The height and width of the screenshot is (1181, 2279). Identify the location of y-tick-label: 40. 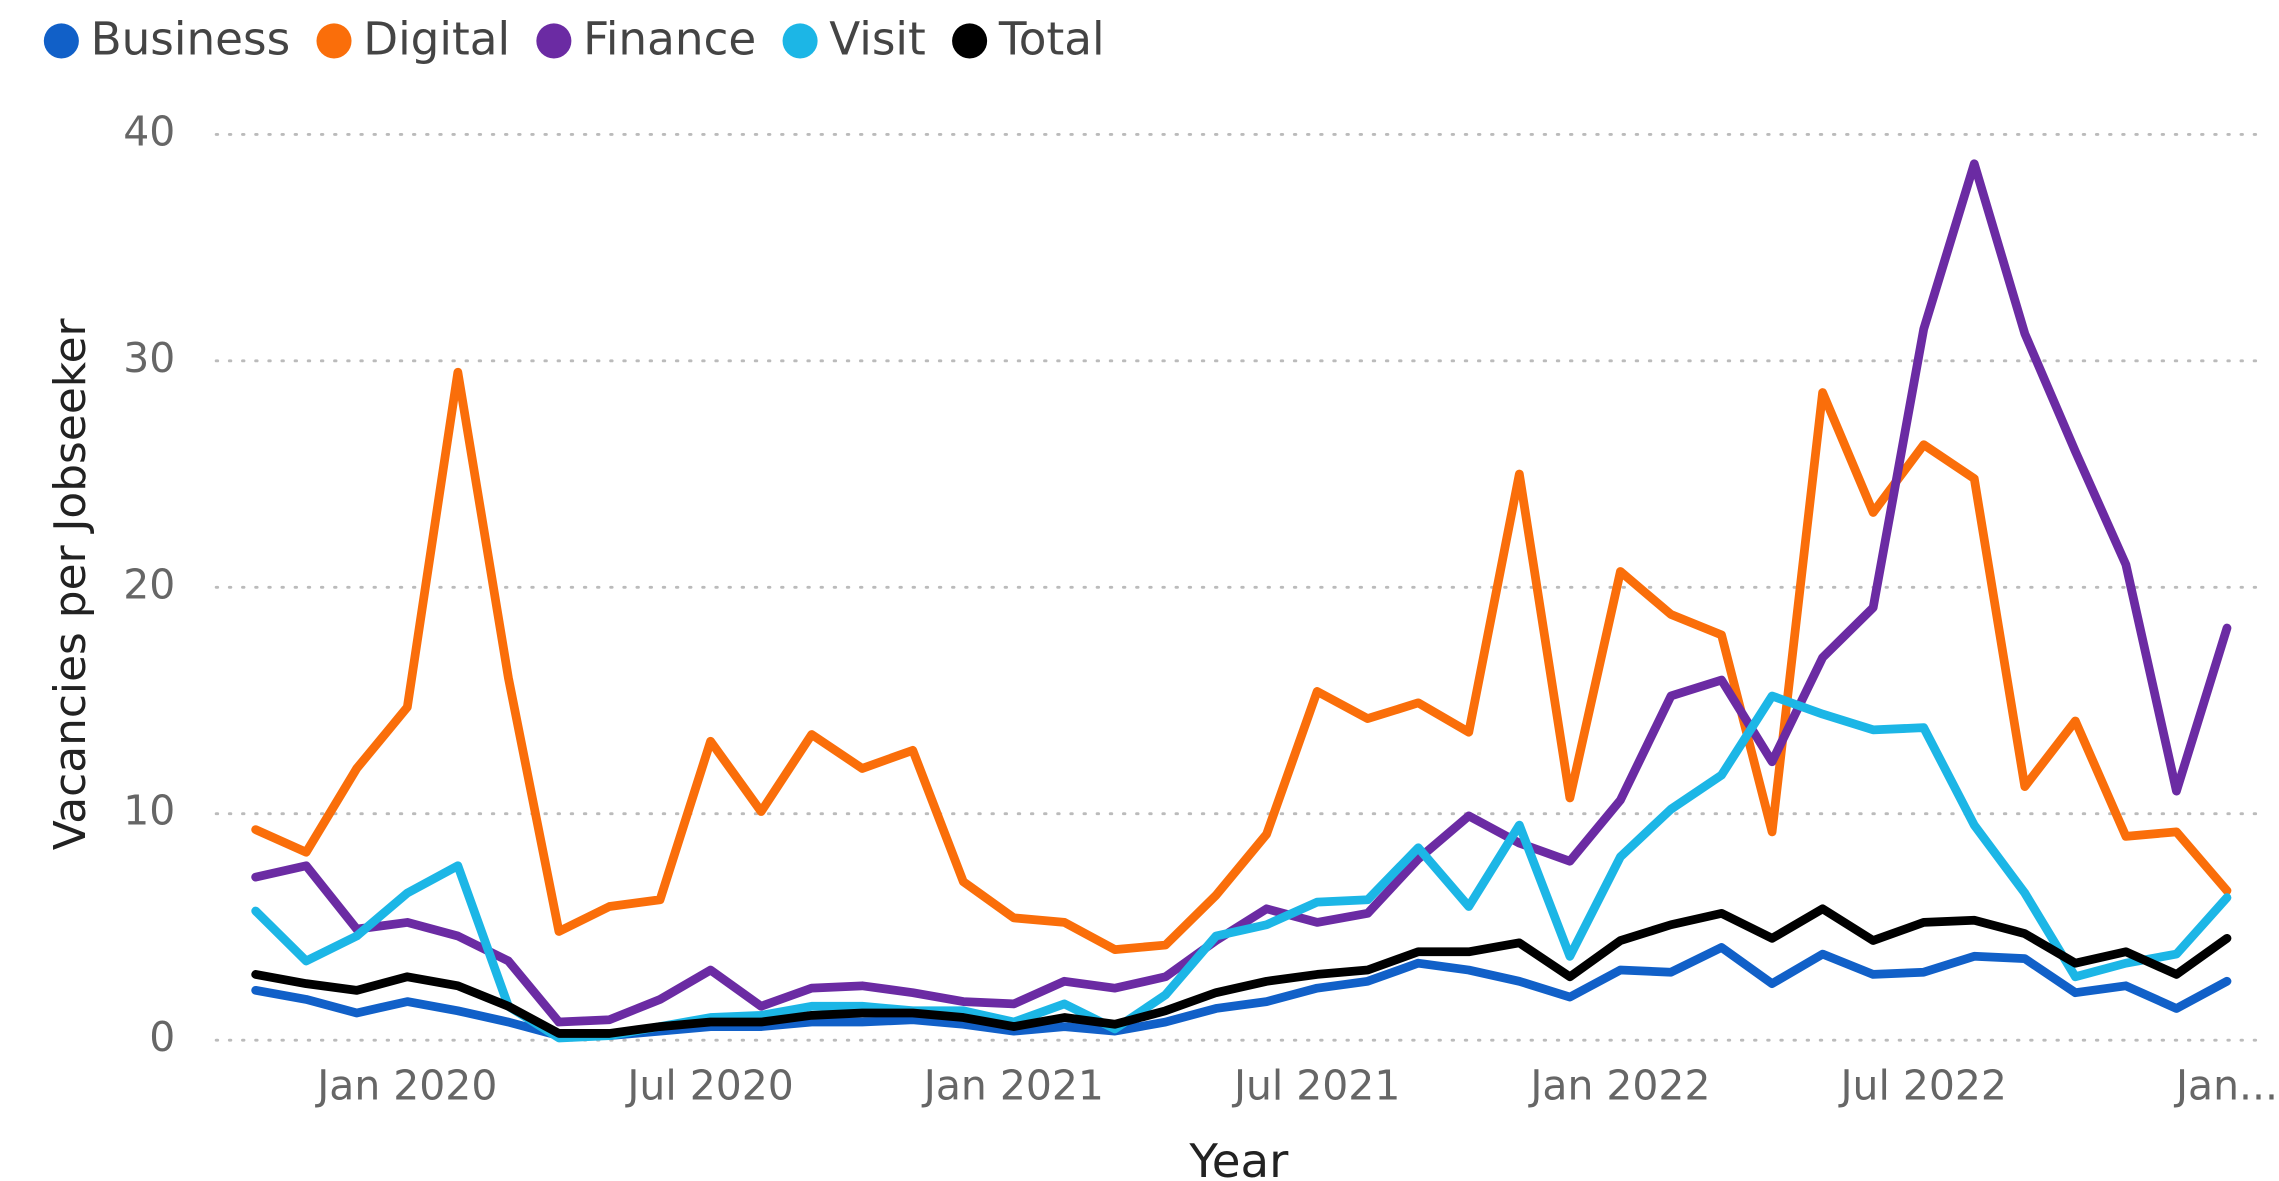
(149, 131).